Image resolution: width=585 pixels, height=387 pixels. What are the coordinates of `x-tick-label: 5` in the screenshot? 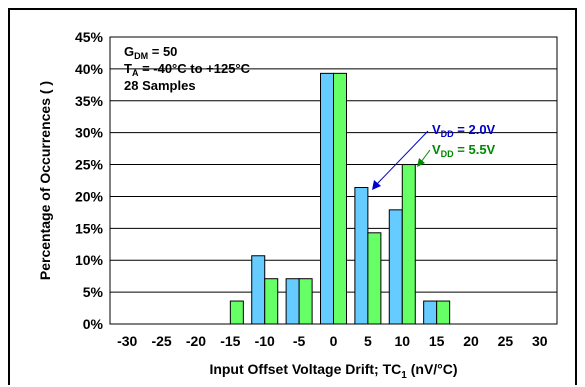 It's located at (368, 341).